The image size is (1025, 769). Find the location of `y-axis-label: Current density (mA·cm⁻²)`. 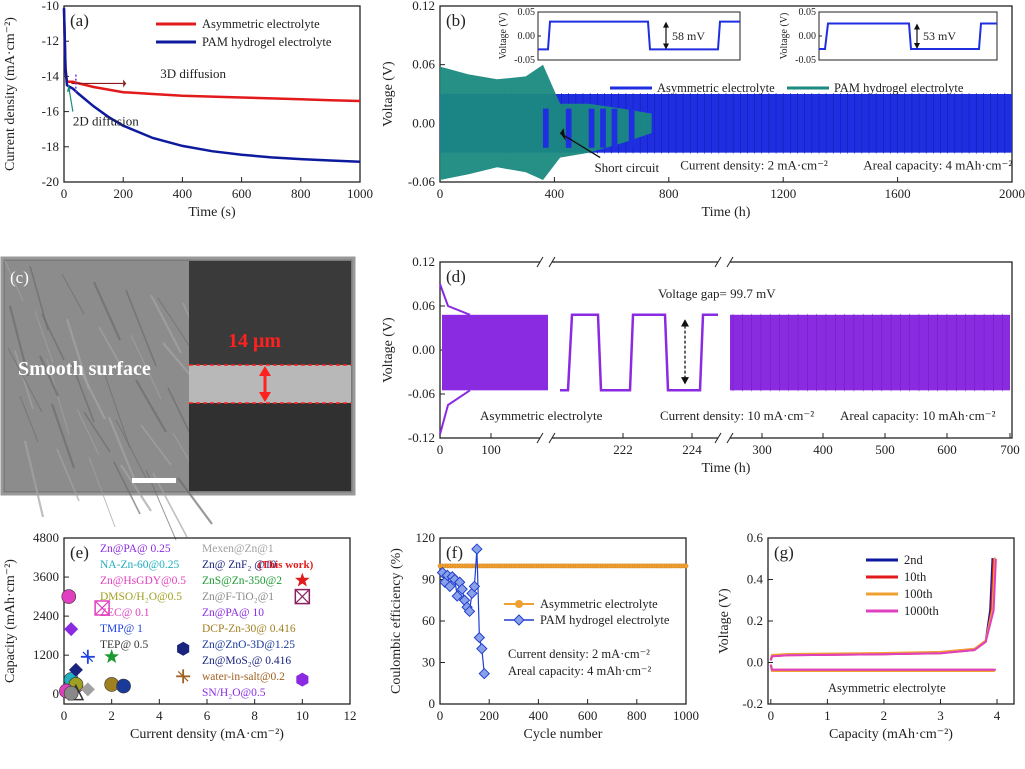

y-axis-label: Current density (mA·cm⁻²) is located at coordinates (10, 94).